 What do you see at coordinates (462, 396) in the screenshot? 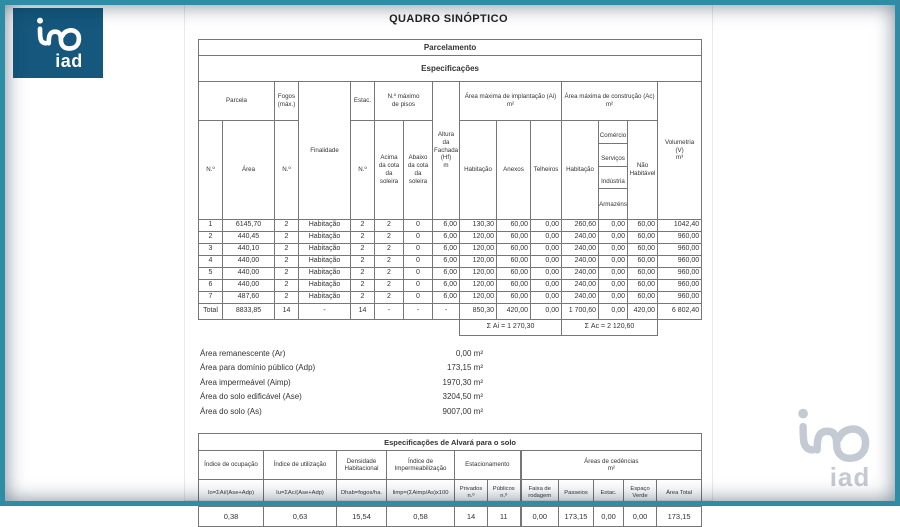
I see `summary-value: 3204,50 m²` at bounding box center [462, 396].